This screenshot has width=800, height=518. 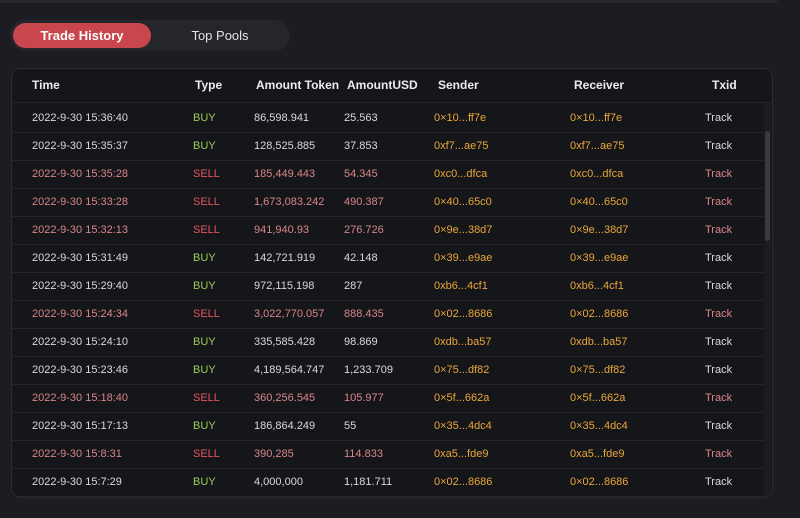 What do you see at coordinates (284, 286) in the screenshot?
I see `row-amount-token: 972,115.198` at bounding box center [284, 286].